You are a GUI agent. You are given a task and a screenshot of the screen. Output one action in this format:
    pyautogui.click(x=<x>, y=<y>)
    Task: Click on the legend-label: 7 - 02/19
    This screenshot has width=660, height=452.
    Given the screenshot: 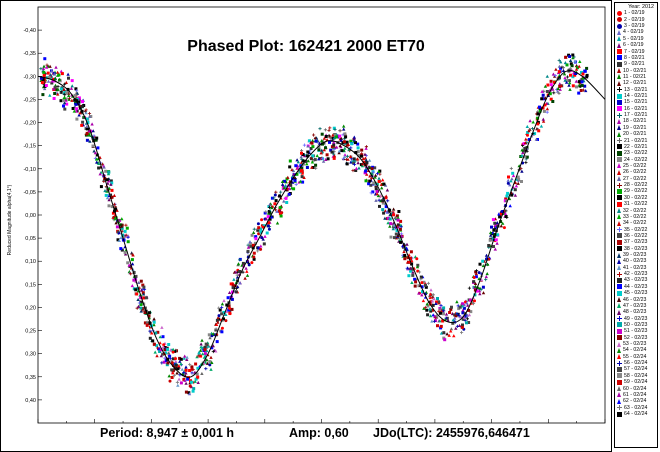 What is the action you would take?
    pyautogui.click(x=634, y=51)
    